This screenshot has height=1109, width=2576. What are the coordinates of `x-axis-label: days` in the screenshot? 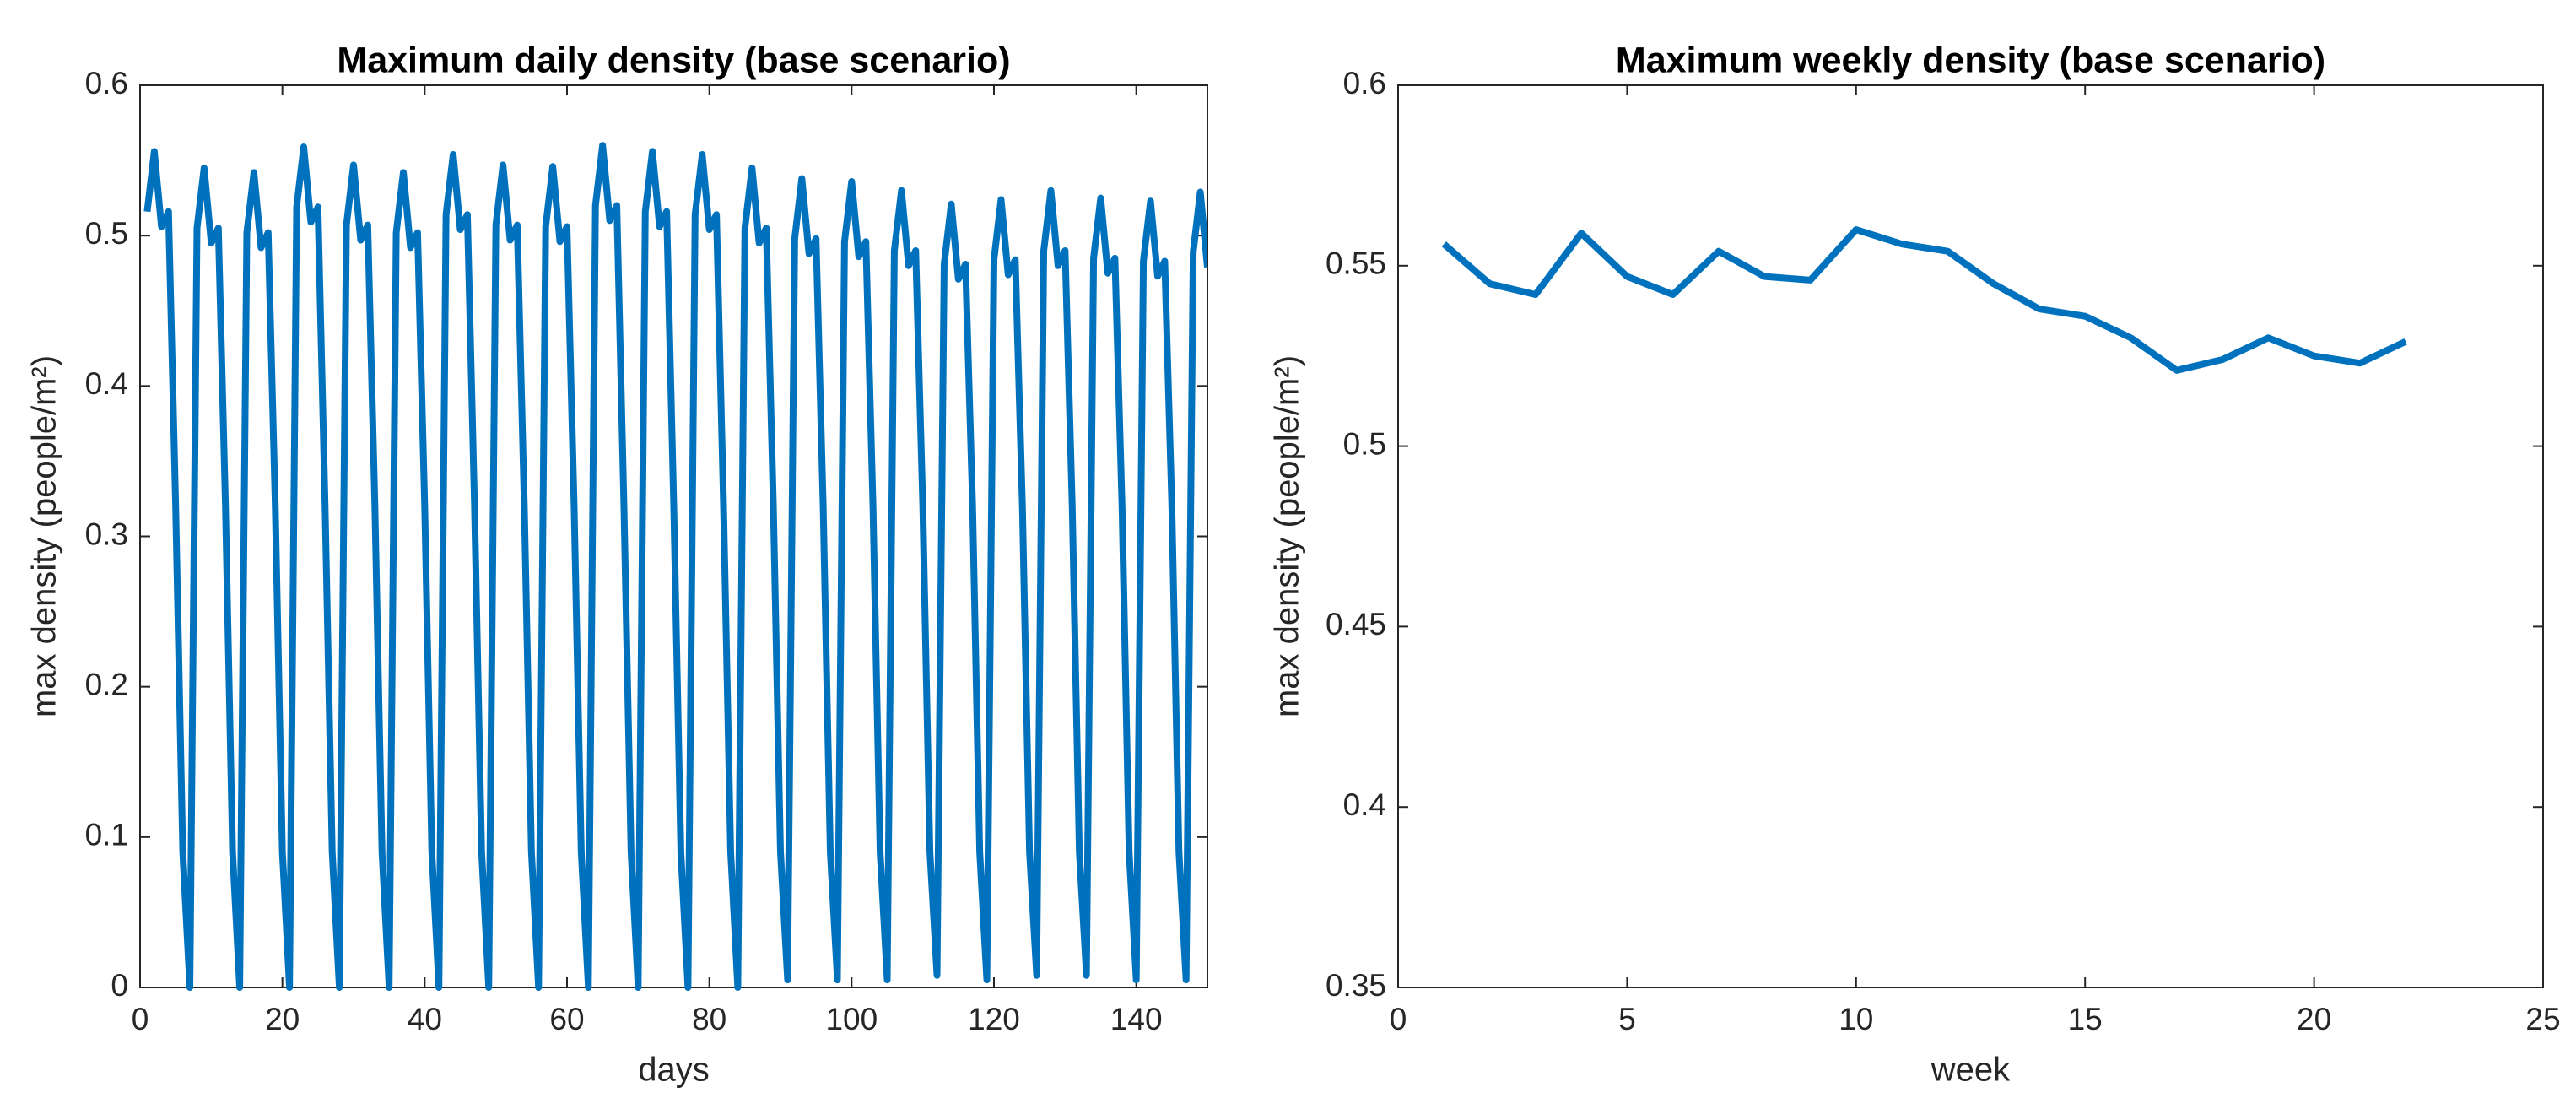 It's located at (674, 1070).